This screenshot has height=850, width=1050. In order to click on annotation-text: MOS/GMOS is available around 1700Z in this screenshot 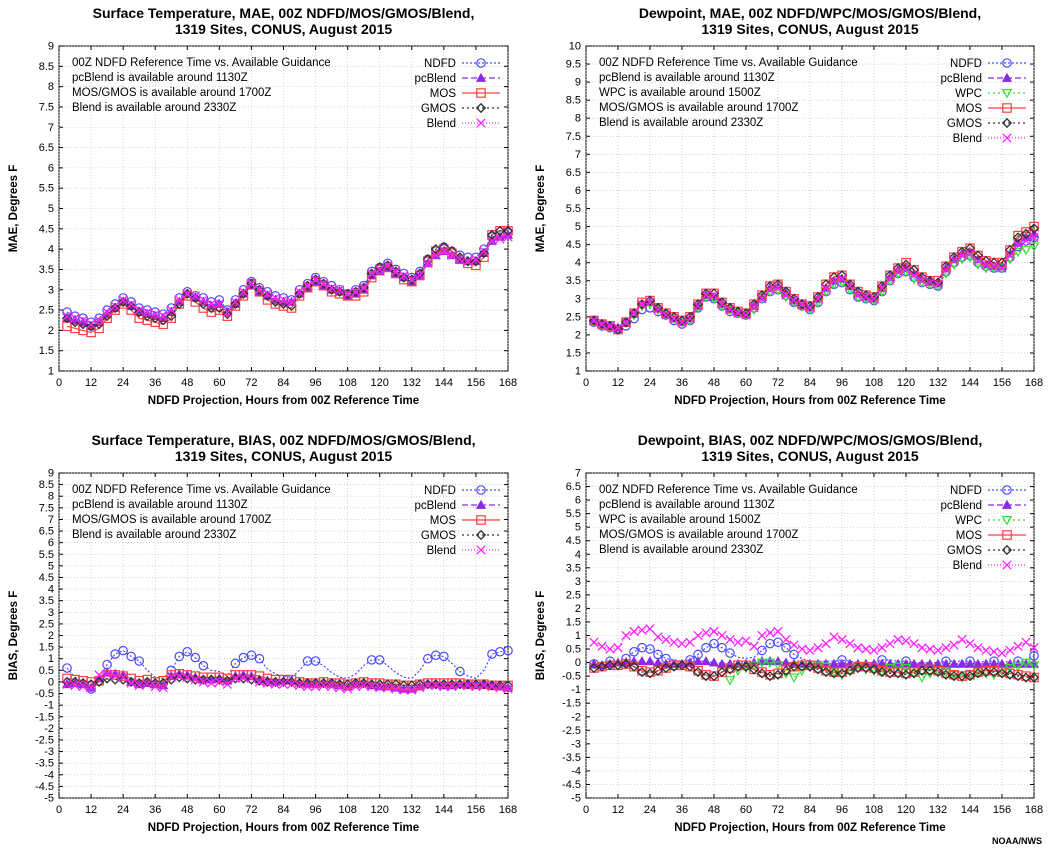, I will do `click(698, 535)`.